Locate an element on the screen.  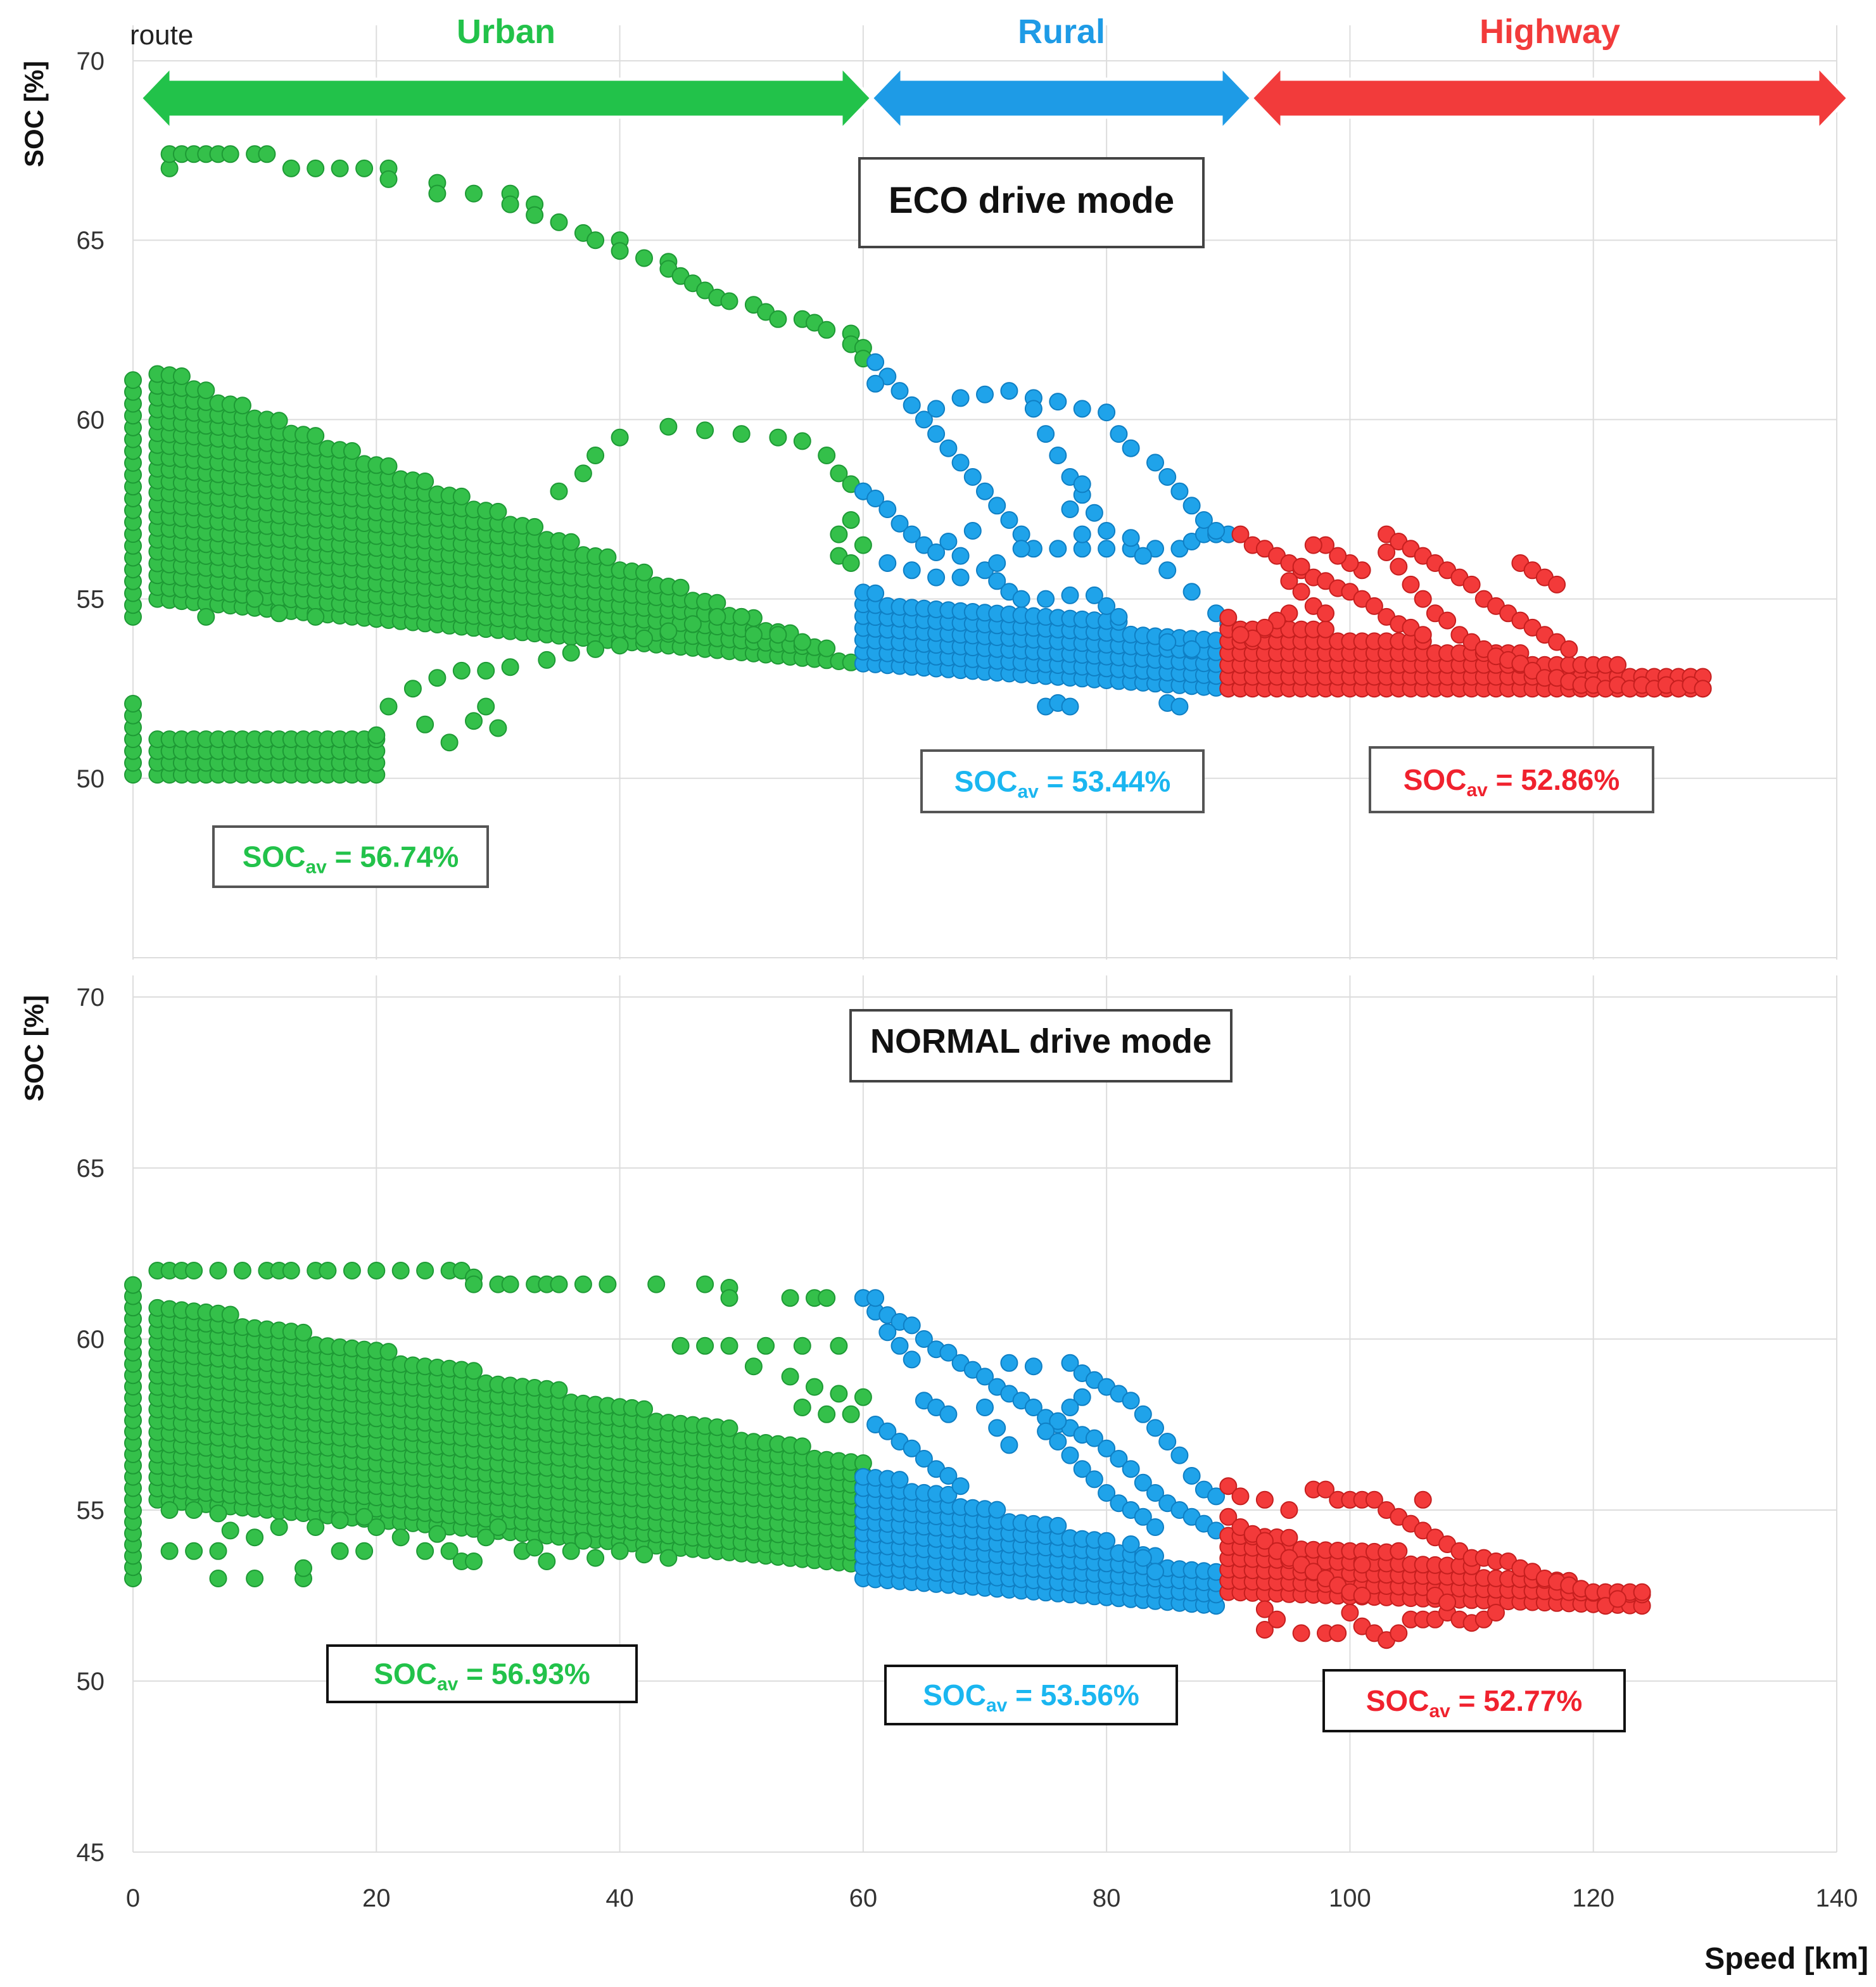
route-label-urban: Urban is located at coordinates (506, 32).